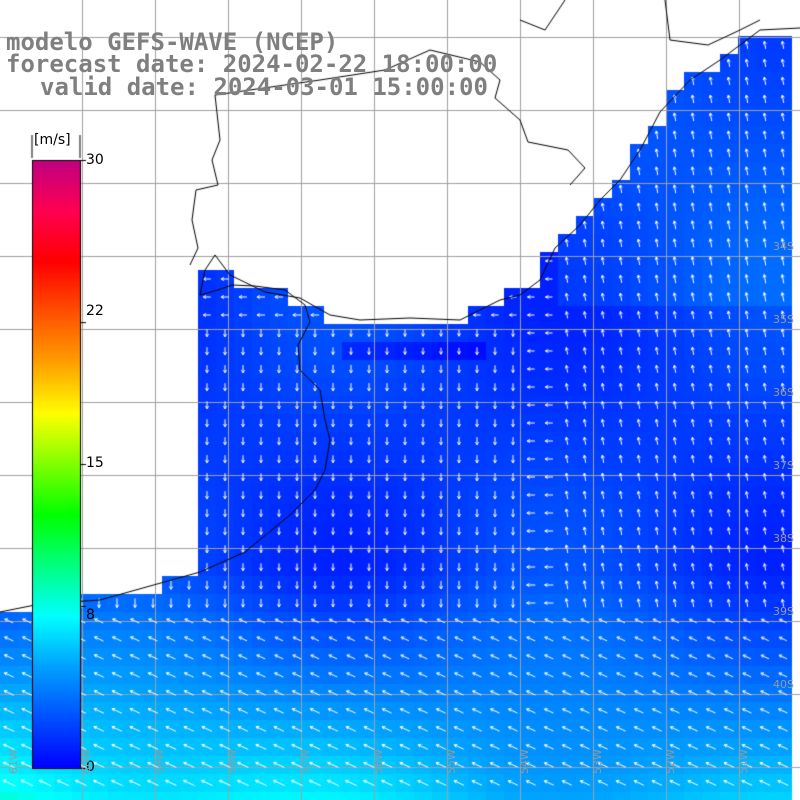 This screenshot has height=800, width=800. What do you see at coordinates (783, 611) in the screenshot?
I see `lat-label: 39S` at bounding box center [783, 611].